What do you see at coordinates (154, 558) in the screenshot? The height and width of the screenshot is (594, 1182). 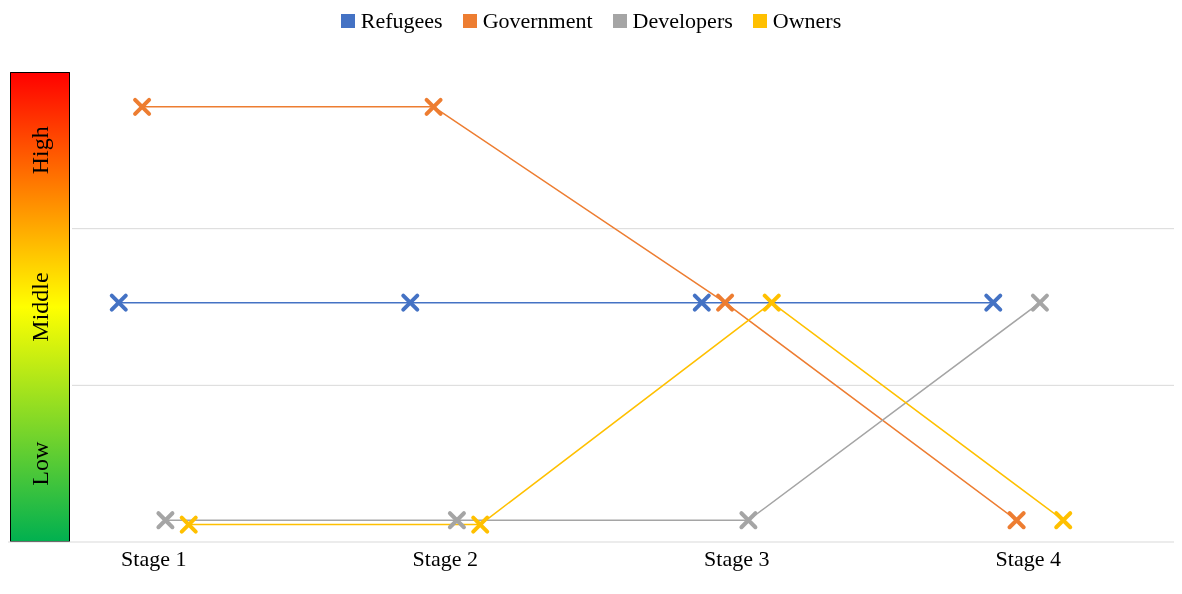 I see `x-tick-label: Stage 1` at bounding box center [154, 558].